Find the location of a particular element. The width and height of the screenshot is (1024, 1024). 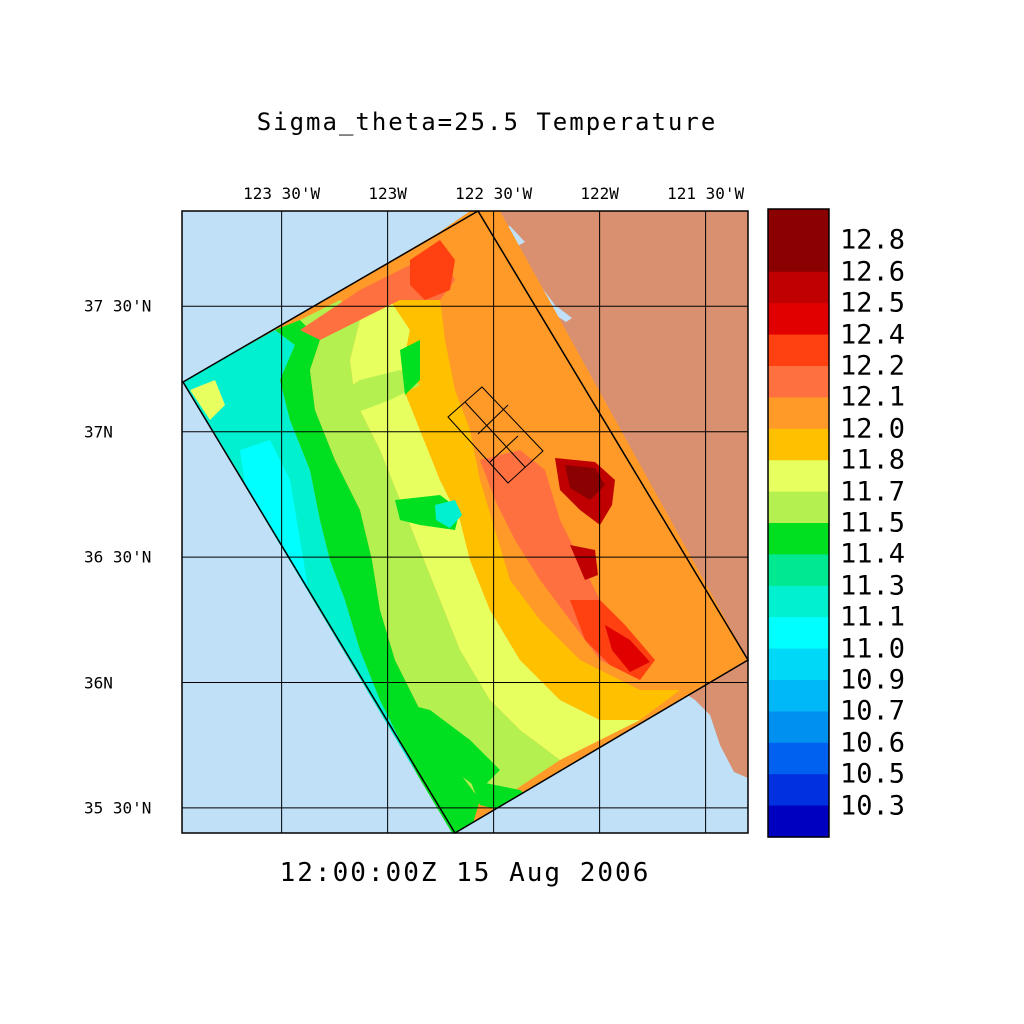

nested-grid-box-outer is located at coordinates (495, 435).